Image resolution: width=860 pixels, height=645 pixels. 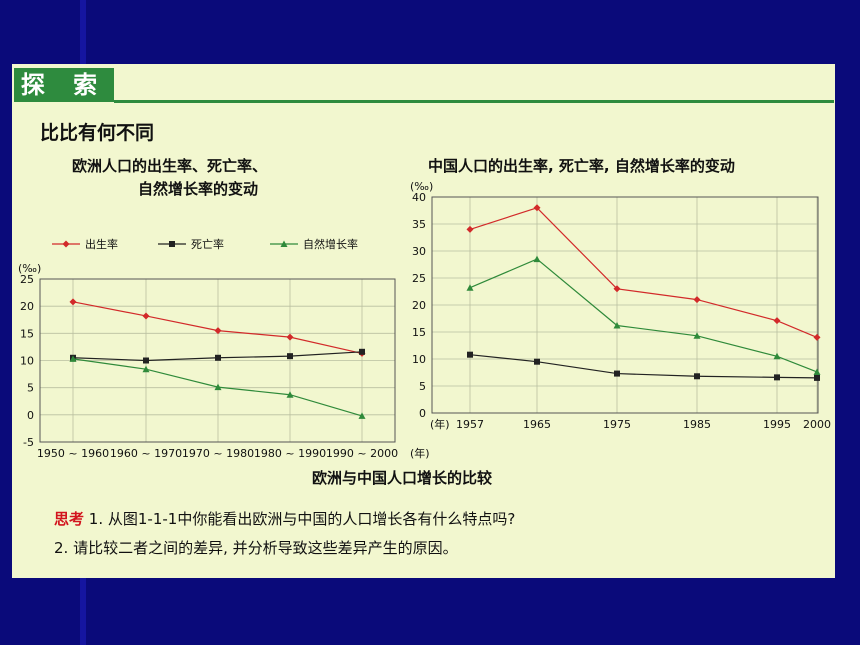 I want to click on think-label: 思考, so click(x=69, y=519).